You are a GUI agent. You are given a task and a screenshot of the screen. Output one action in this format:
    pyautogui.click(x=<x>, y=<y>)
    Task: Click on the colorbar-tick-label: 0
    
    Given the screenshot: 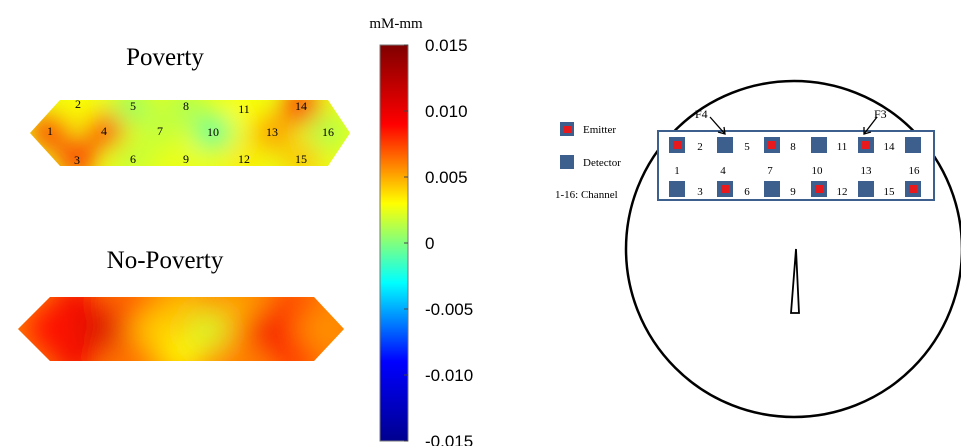 What is the action you would take?
    pyautogui.click(x=429, y=243)
    